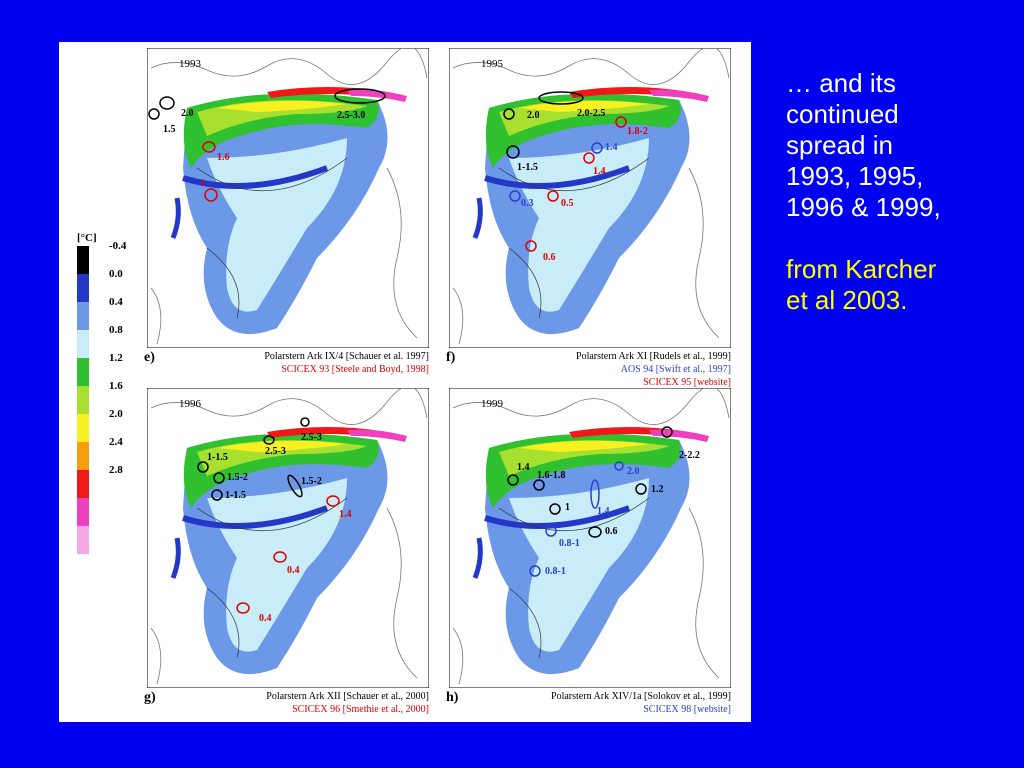  I want to click on caption-line: SCICEX 93 [Steele and Boyd, 1998], so click(355, 369).